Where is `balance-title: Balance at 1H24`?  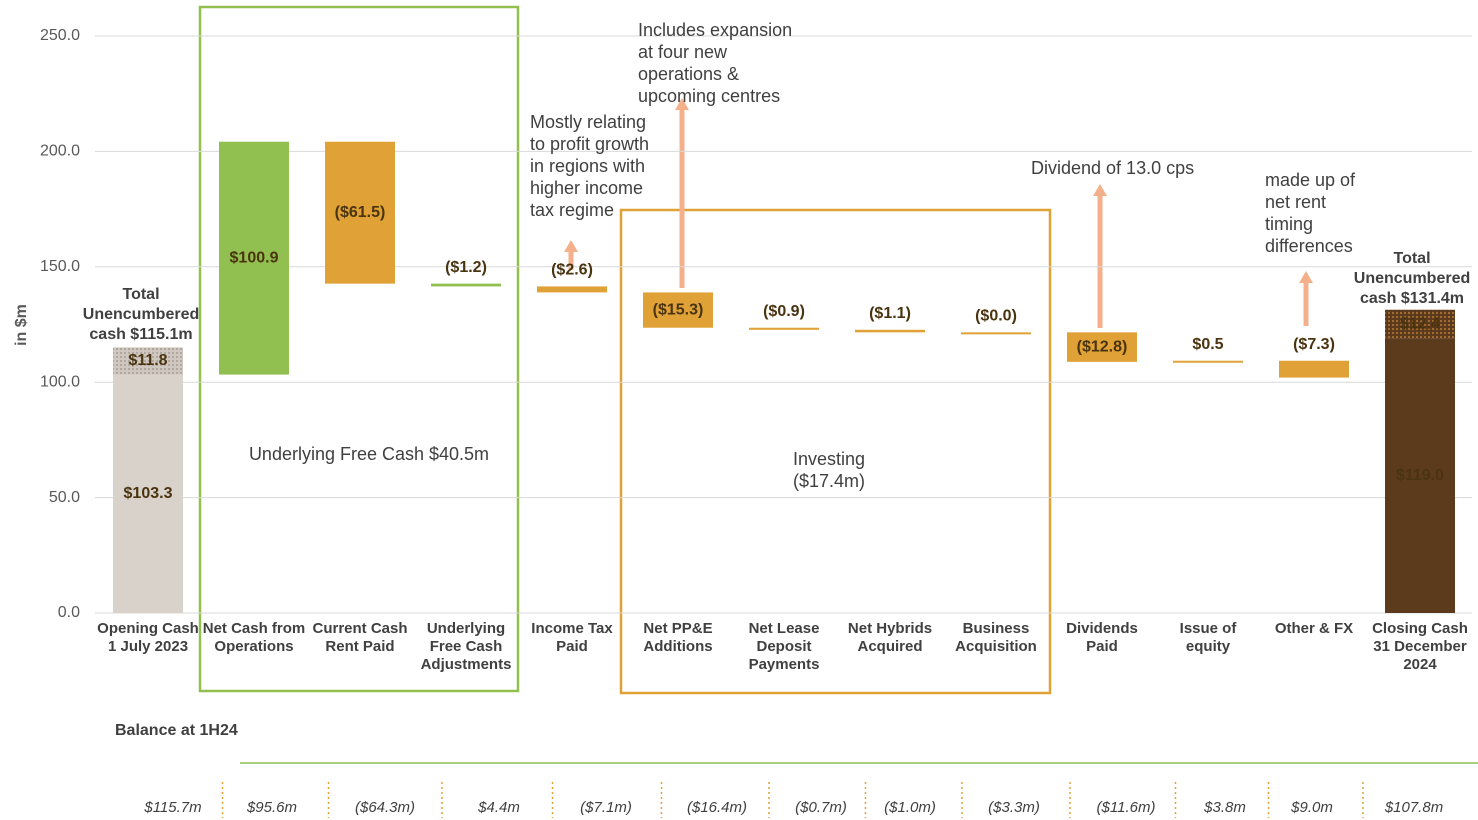
balance-title: Balance at 1H24 is located at coordinates (176, 730).